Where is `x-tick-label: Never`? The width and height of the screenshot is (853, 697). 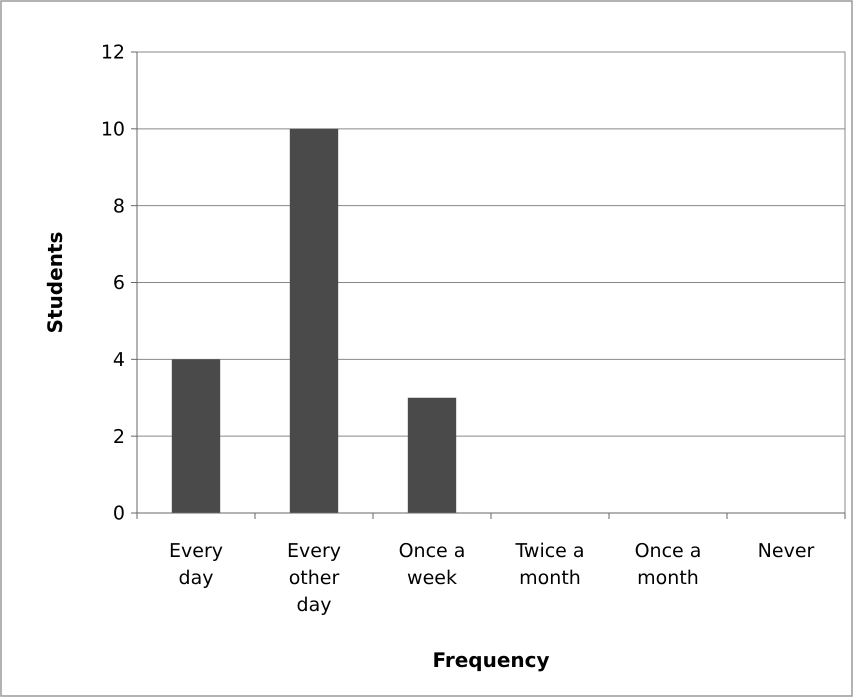 x-tick-label: Never is located at coordinates (786, 551).